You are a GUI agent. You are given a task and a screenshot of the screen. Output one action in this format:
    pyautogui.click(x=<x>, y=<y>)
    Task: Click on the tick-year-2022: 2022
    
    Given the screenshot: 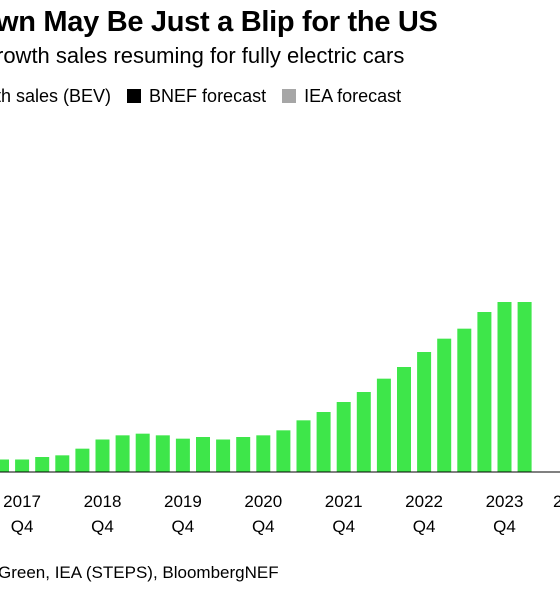 What is the action you would take?
    pyautogui.click(x=424, y=501)
    